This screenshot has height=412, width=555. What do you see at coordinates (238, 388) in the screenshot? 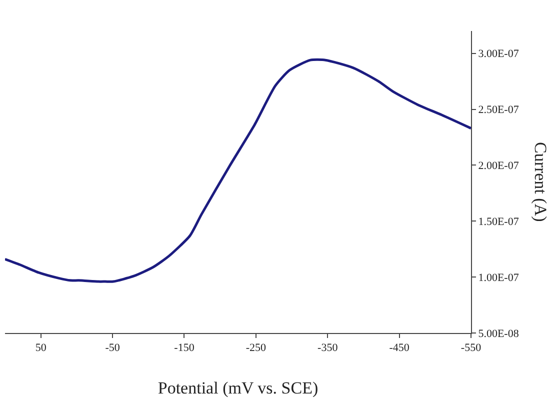
I see `x-axis-title: Potential (mV vs. SCE)` at bounding box center [238, 388].